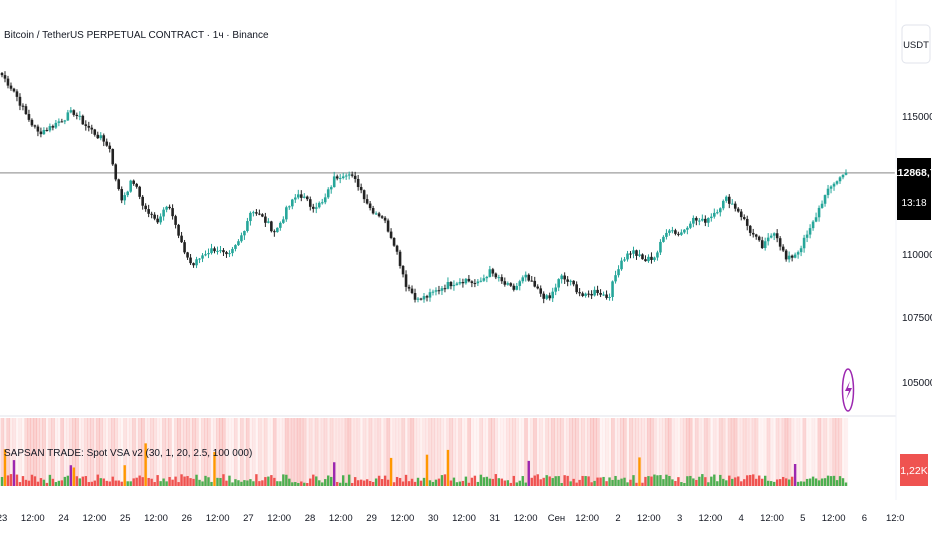 Image resolution: width=932 pixels, height=550 pixels. Describe the element at coordinates (916, 44) in the screenshot. I see `currency-button` at that location.